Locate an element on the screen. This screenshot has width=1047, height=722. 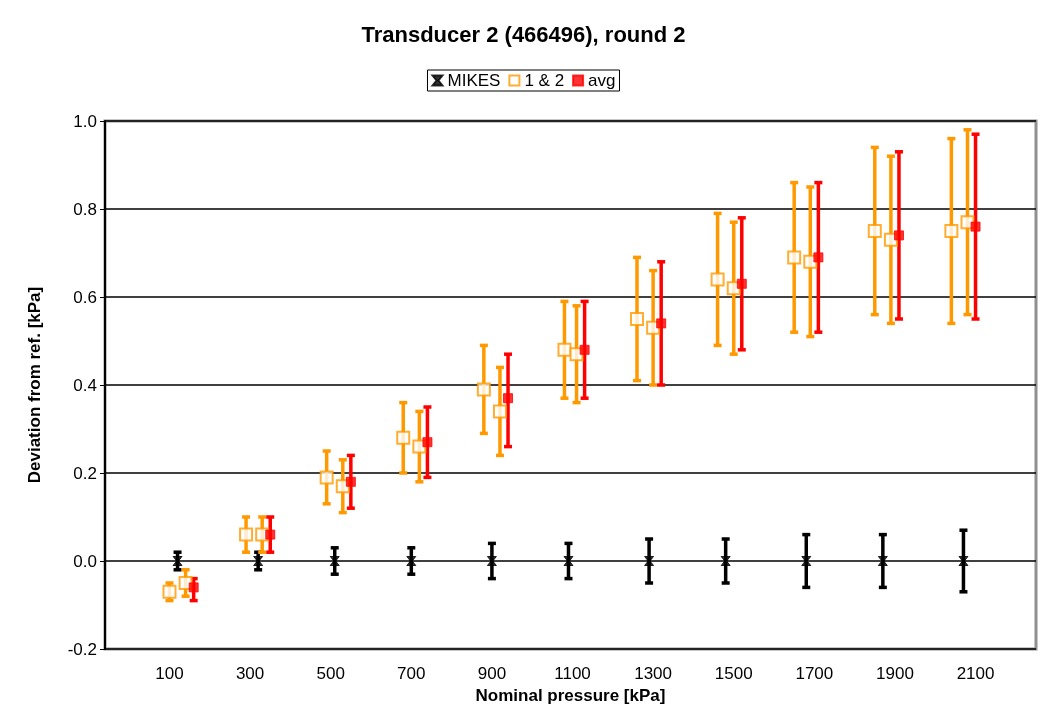
legend-label: MIKES is located at coordinates (474, 80).